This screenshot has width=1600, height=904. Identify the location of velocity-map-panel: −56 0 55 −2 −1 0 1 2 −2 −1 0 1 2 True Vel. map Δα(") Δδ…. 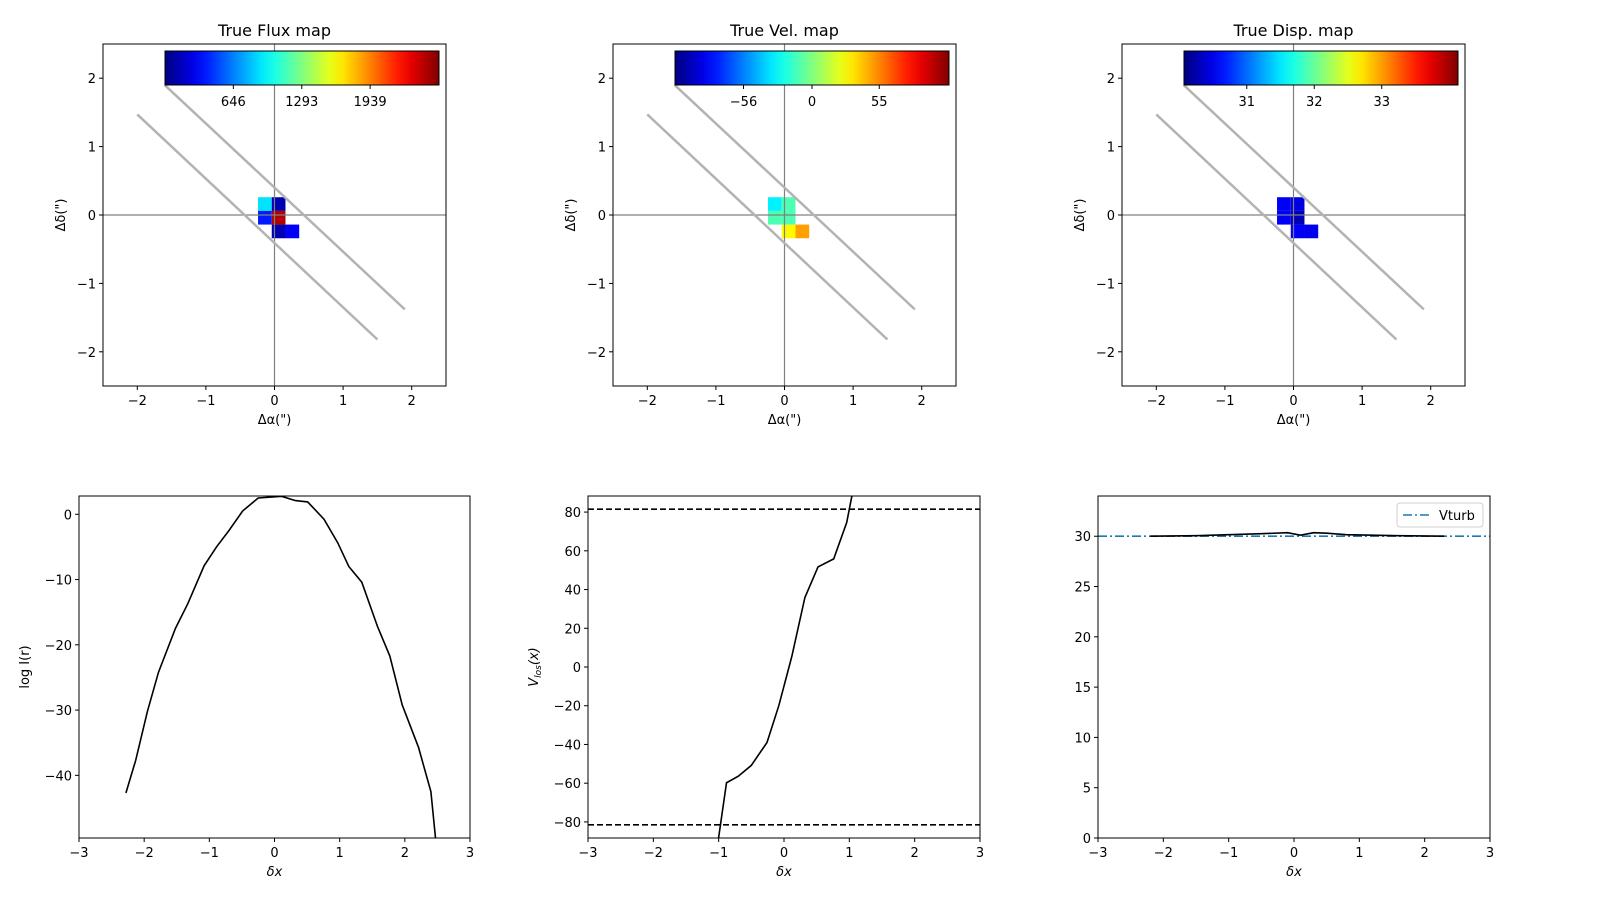
(760, 224).